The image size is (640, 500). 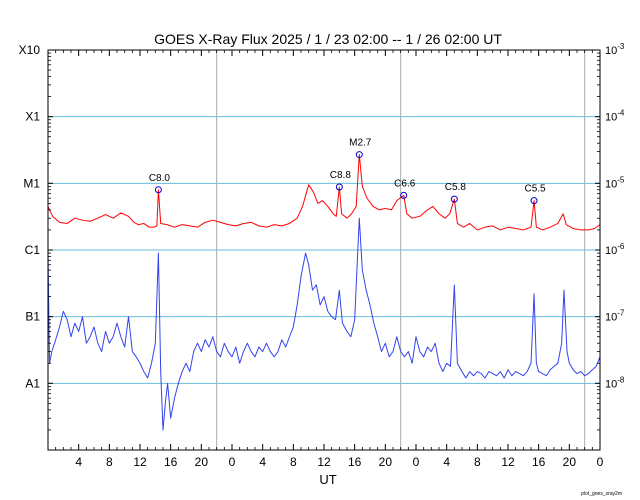 I want to click on y-tick-label-left: M1, so click(x=31, y=183).